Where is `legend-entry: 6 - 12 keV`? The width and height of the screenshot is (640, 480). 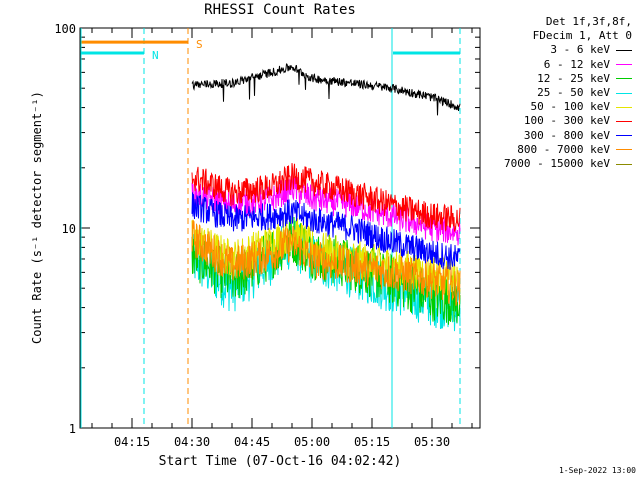
legend-entry: 6 - 12 keV is located at coordinates (568, 65).